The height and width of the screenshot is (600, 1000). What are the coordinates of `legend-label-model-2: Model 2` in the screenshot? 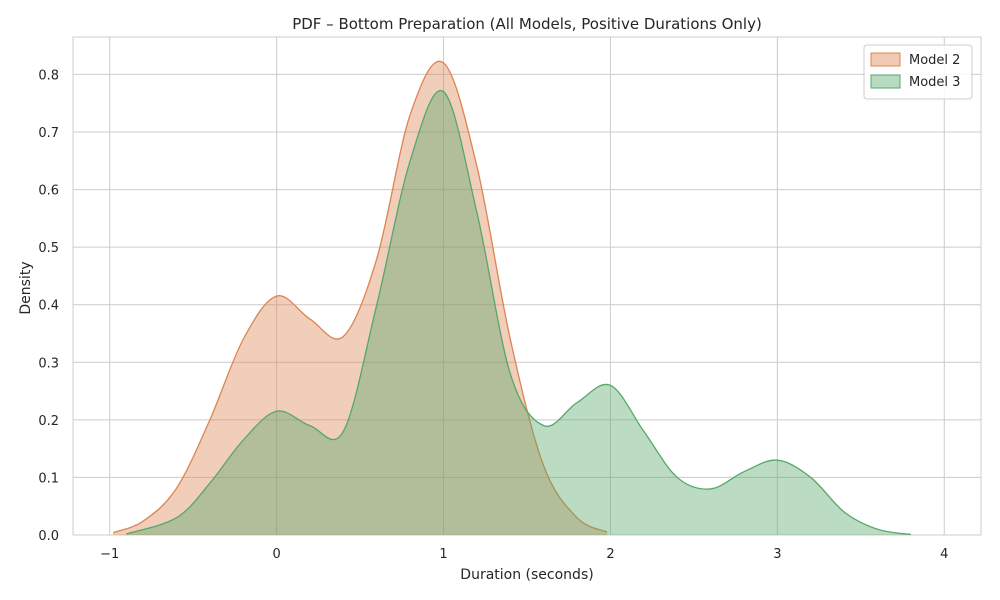 It's located at (934, 60).